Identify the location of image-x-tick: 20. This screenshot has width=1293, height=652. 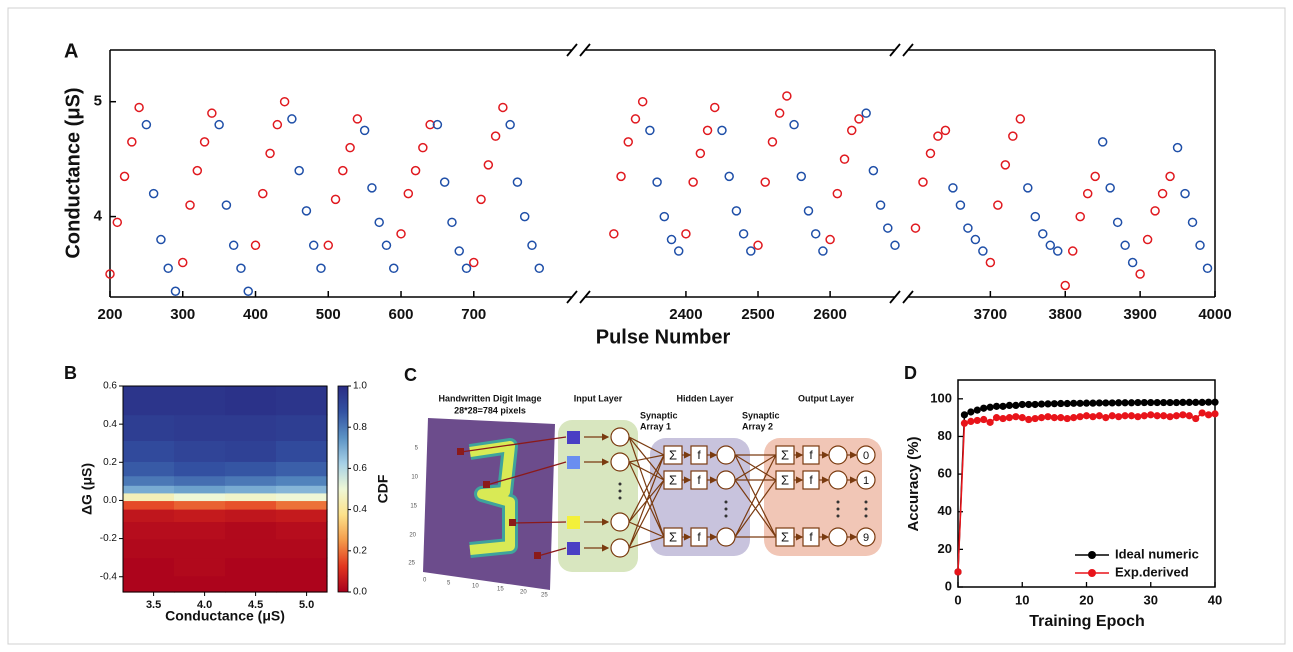
(523, 593).